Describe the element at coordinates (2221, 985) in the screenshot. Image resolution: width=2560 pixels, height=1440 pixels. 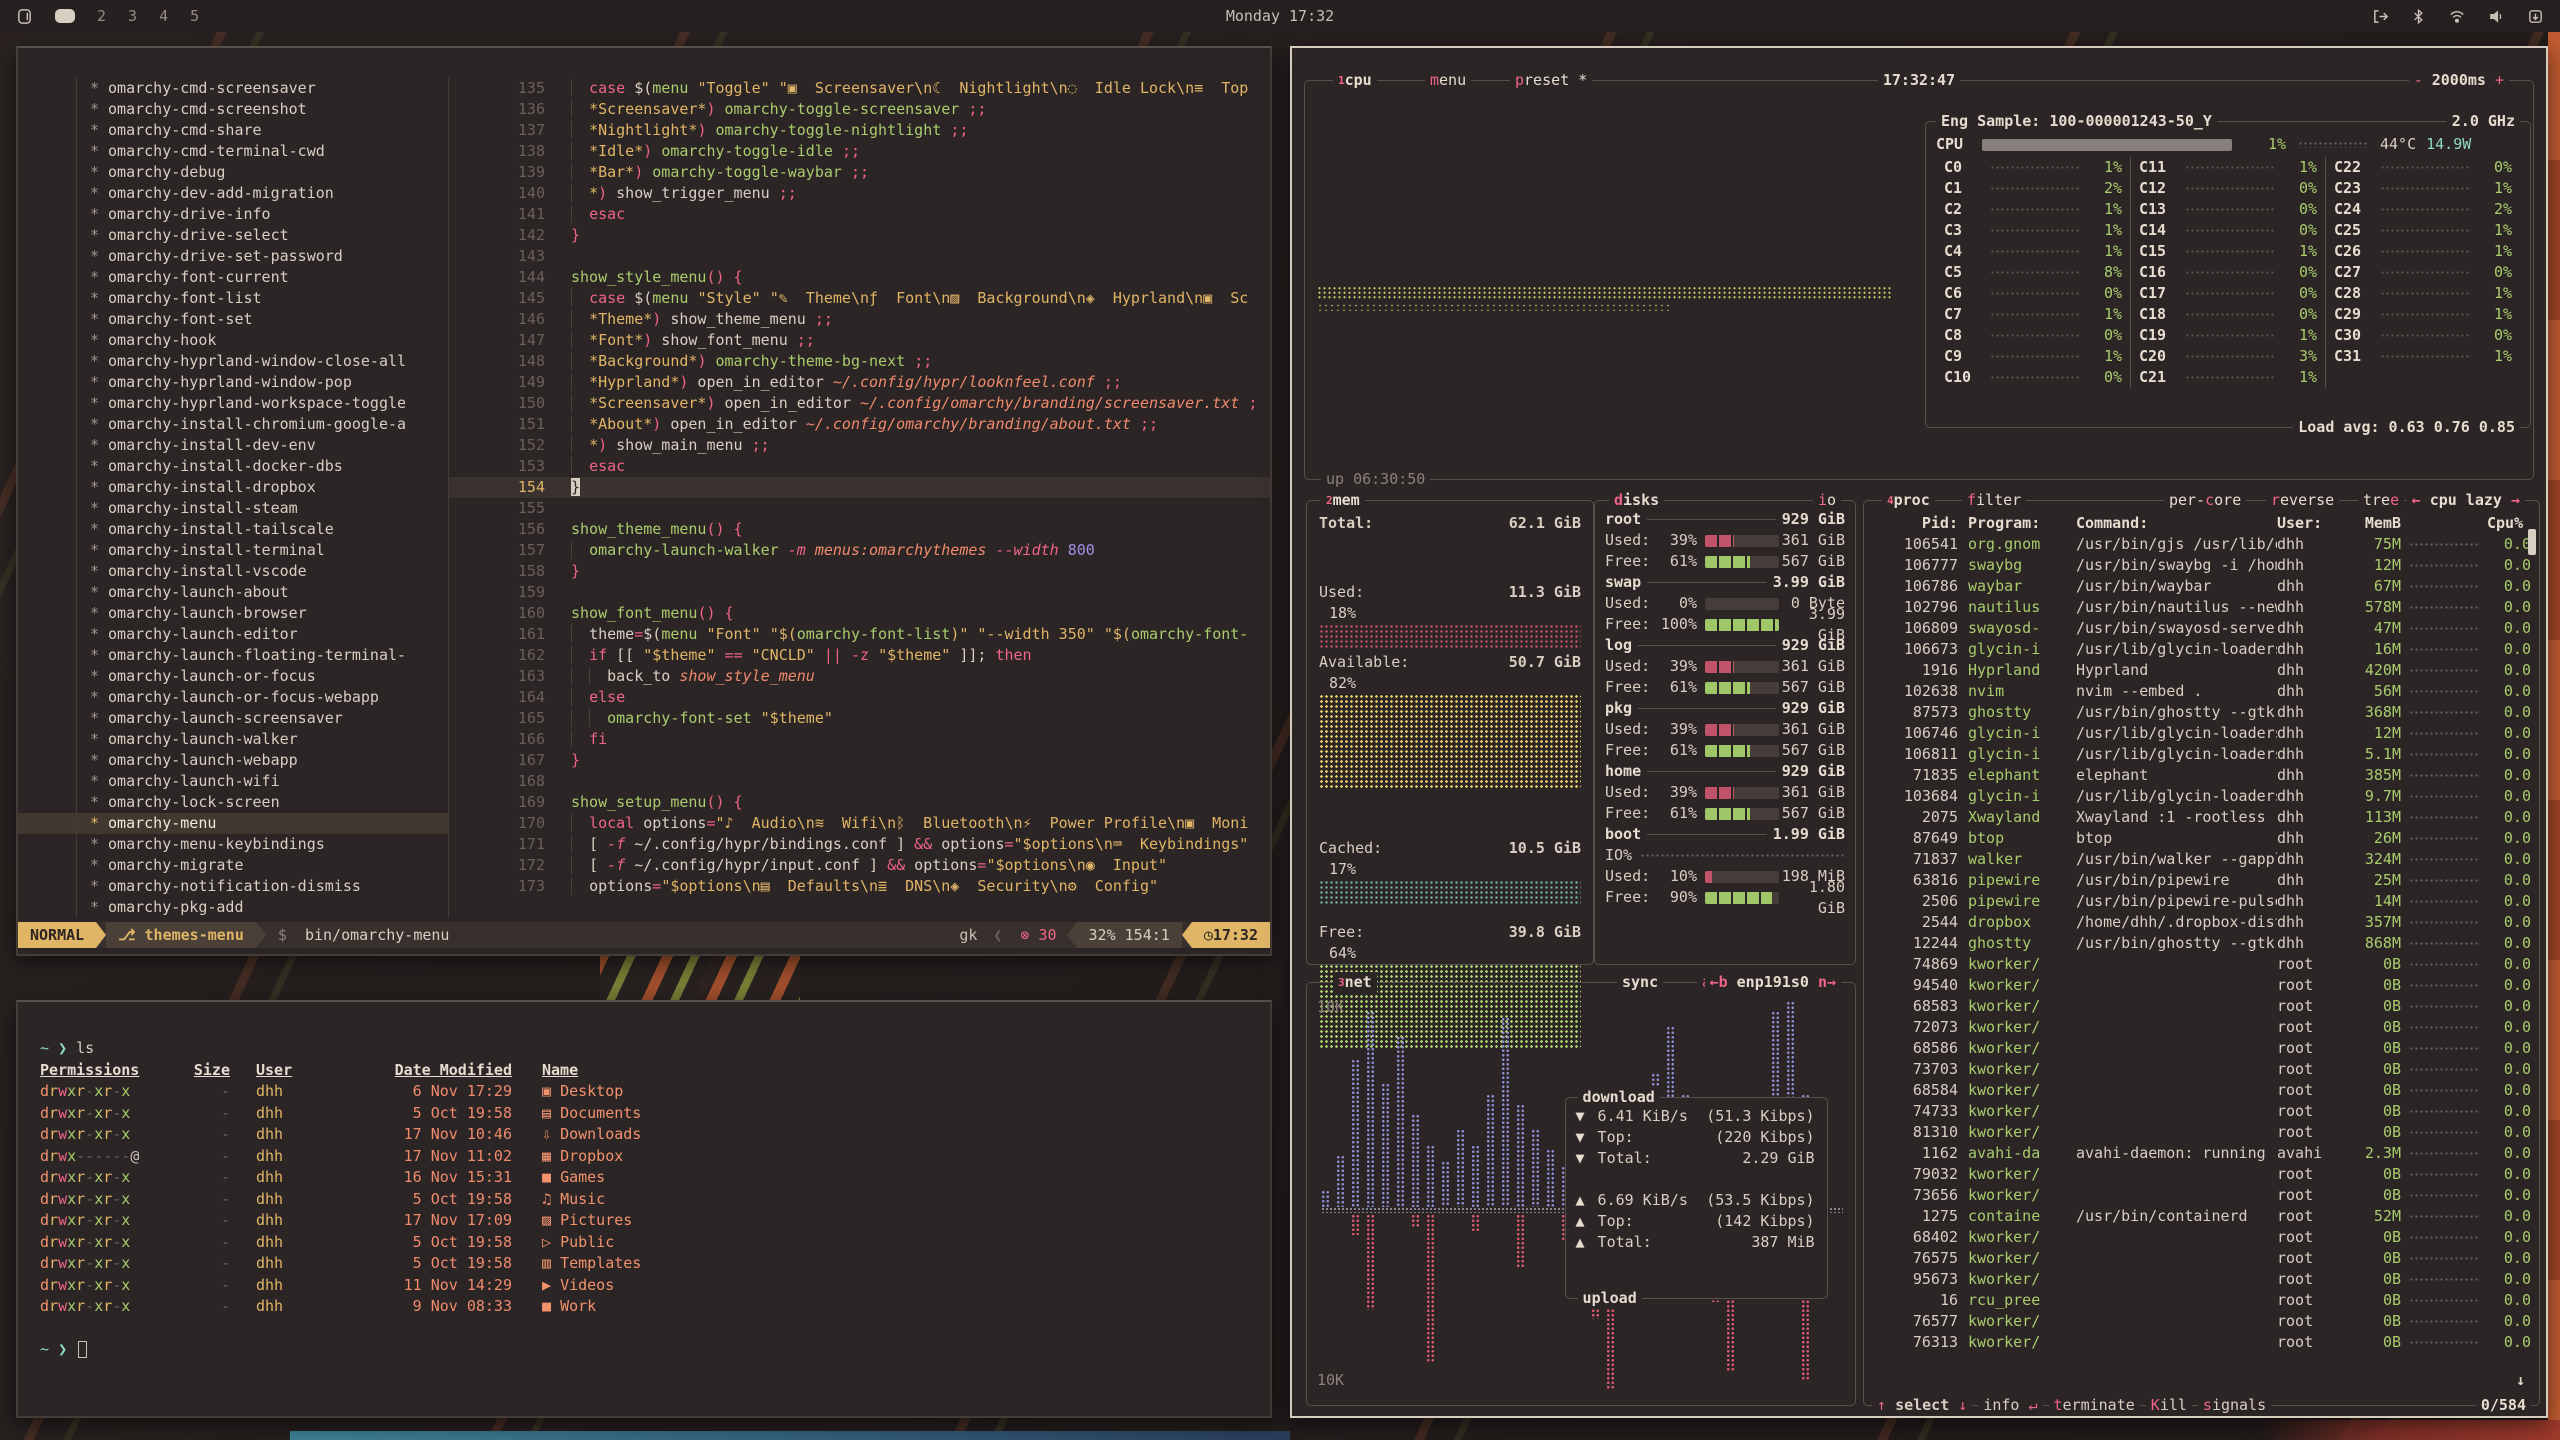
I see `proc-row: 94540 kworker/root 0B 0.0` at that location.